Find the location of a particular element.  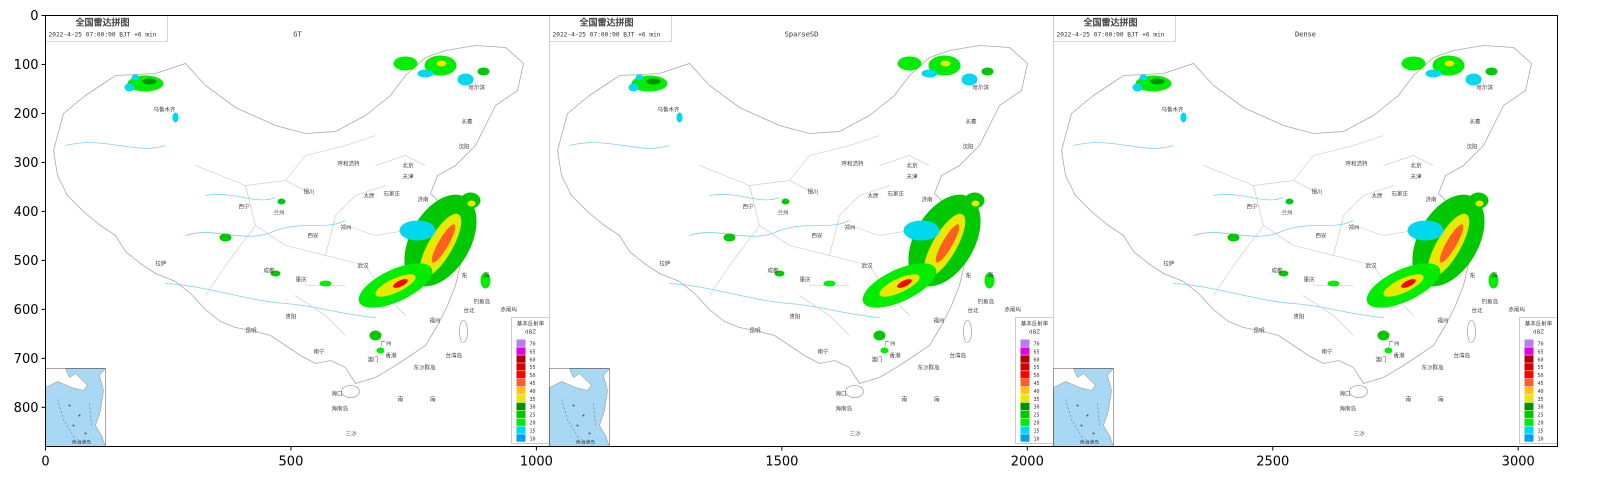

x-tick-label: 1000 is located at coordinates (536, 462).